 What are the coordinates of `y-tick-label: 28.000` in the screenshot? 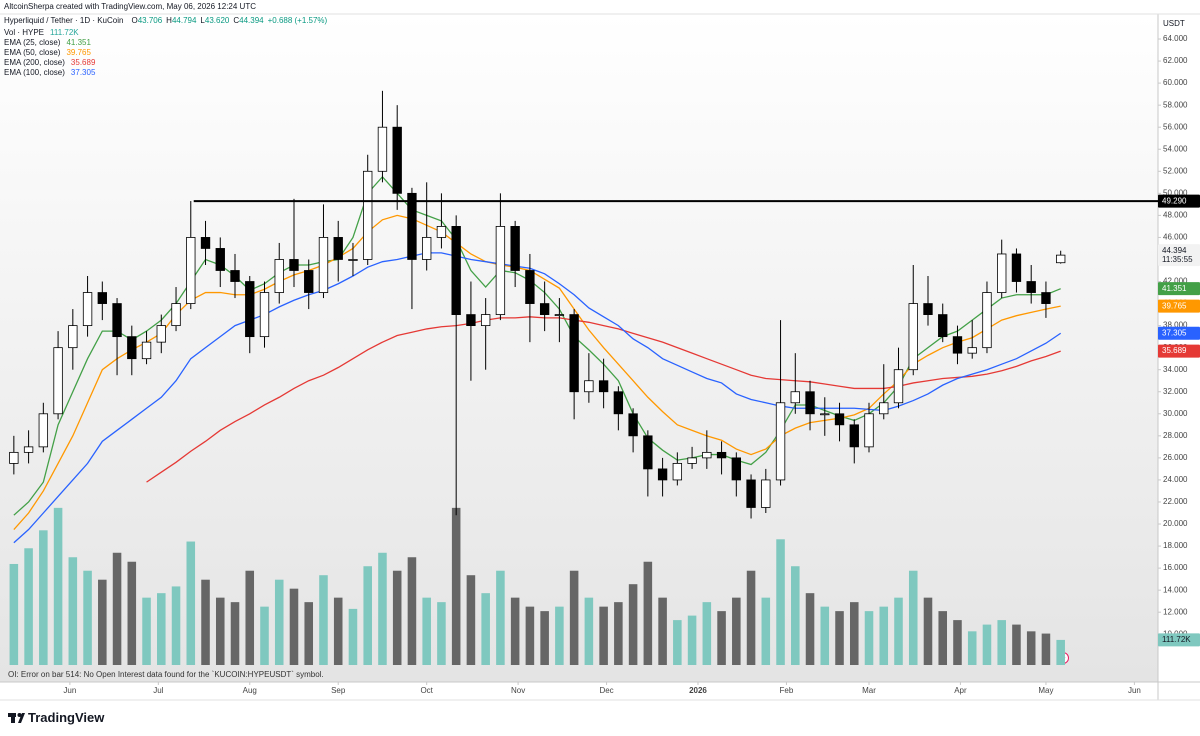 It's located at (1175, 435).